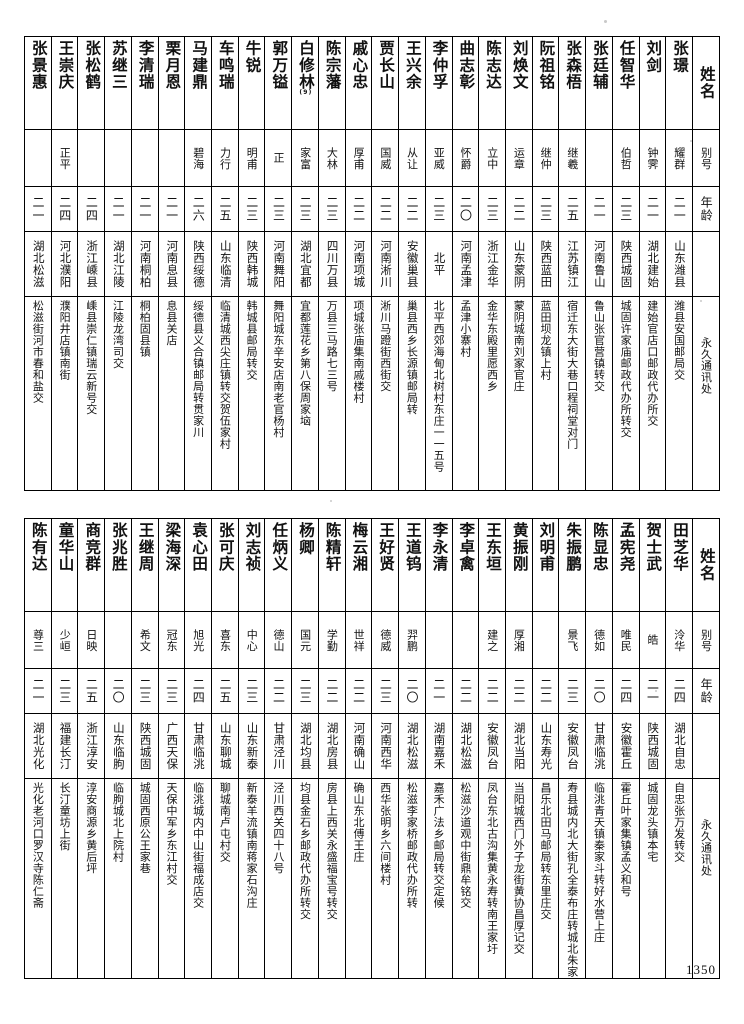 This screenshot has height=1024, width=744. Describe the element at coordinates (91, 83) in the screenshot. I see `cell-name: 张松鹤` at that location.